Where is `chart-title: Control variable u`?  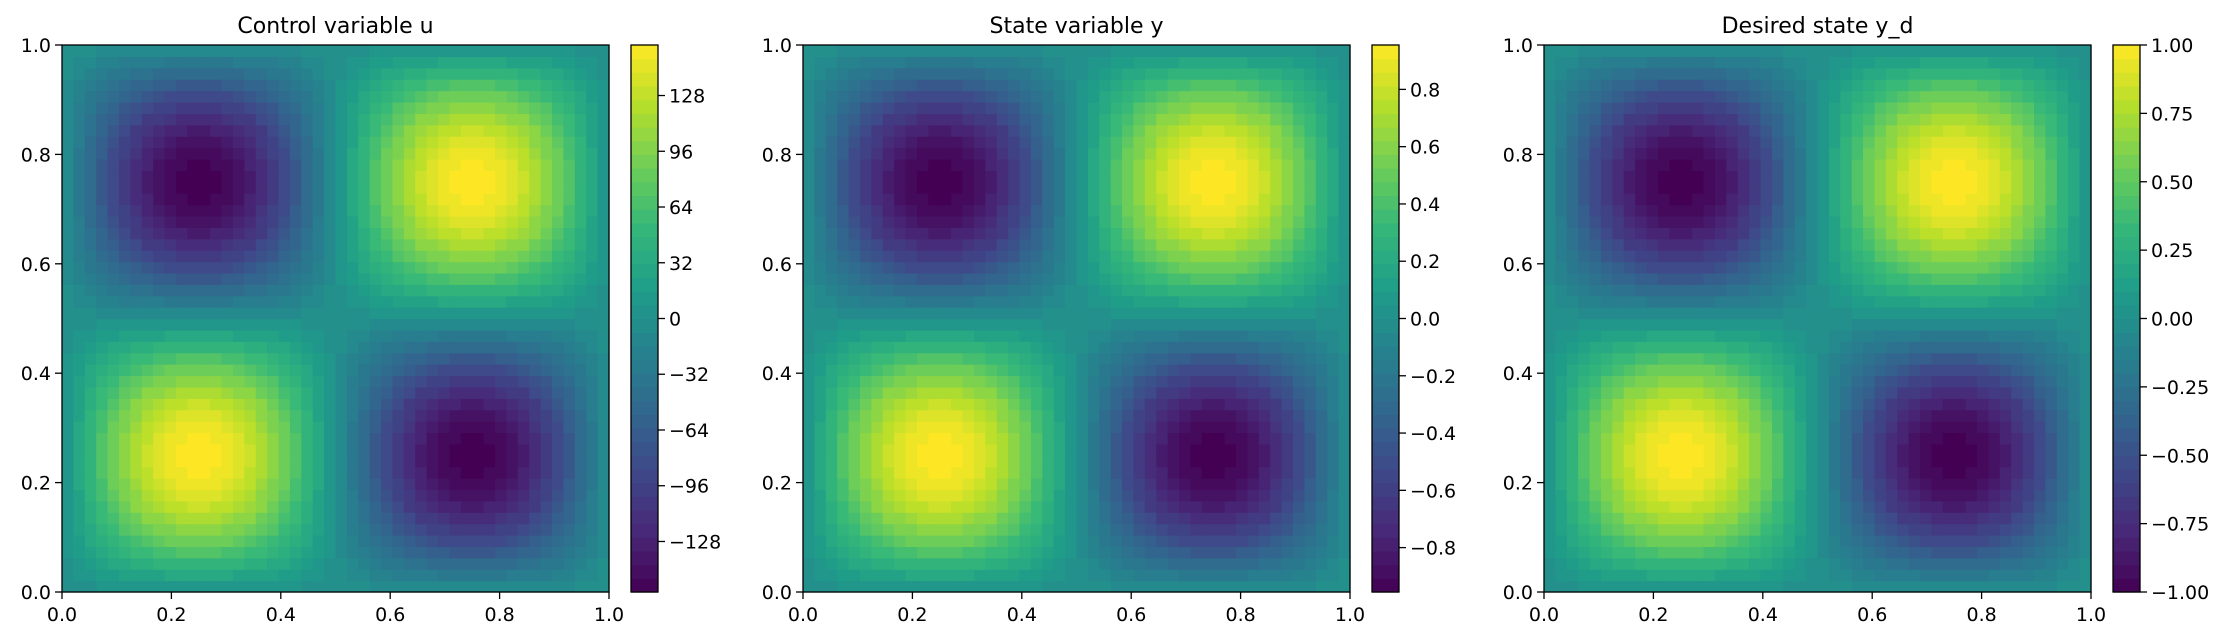
chart-title: Control variable u is located at coordinates (335, 26).